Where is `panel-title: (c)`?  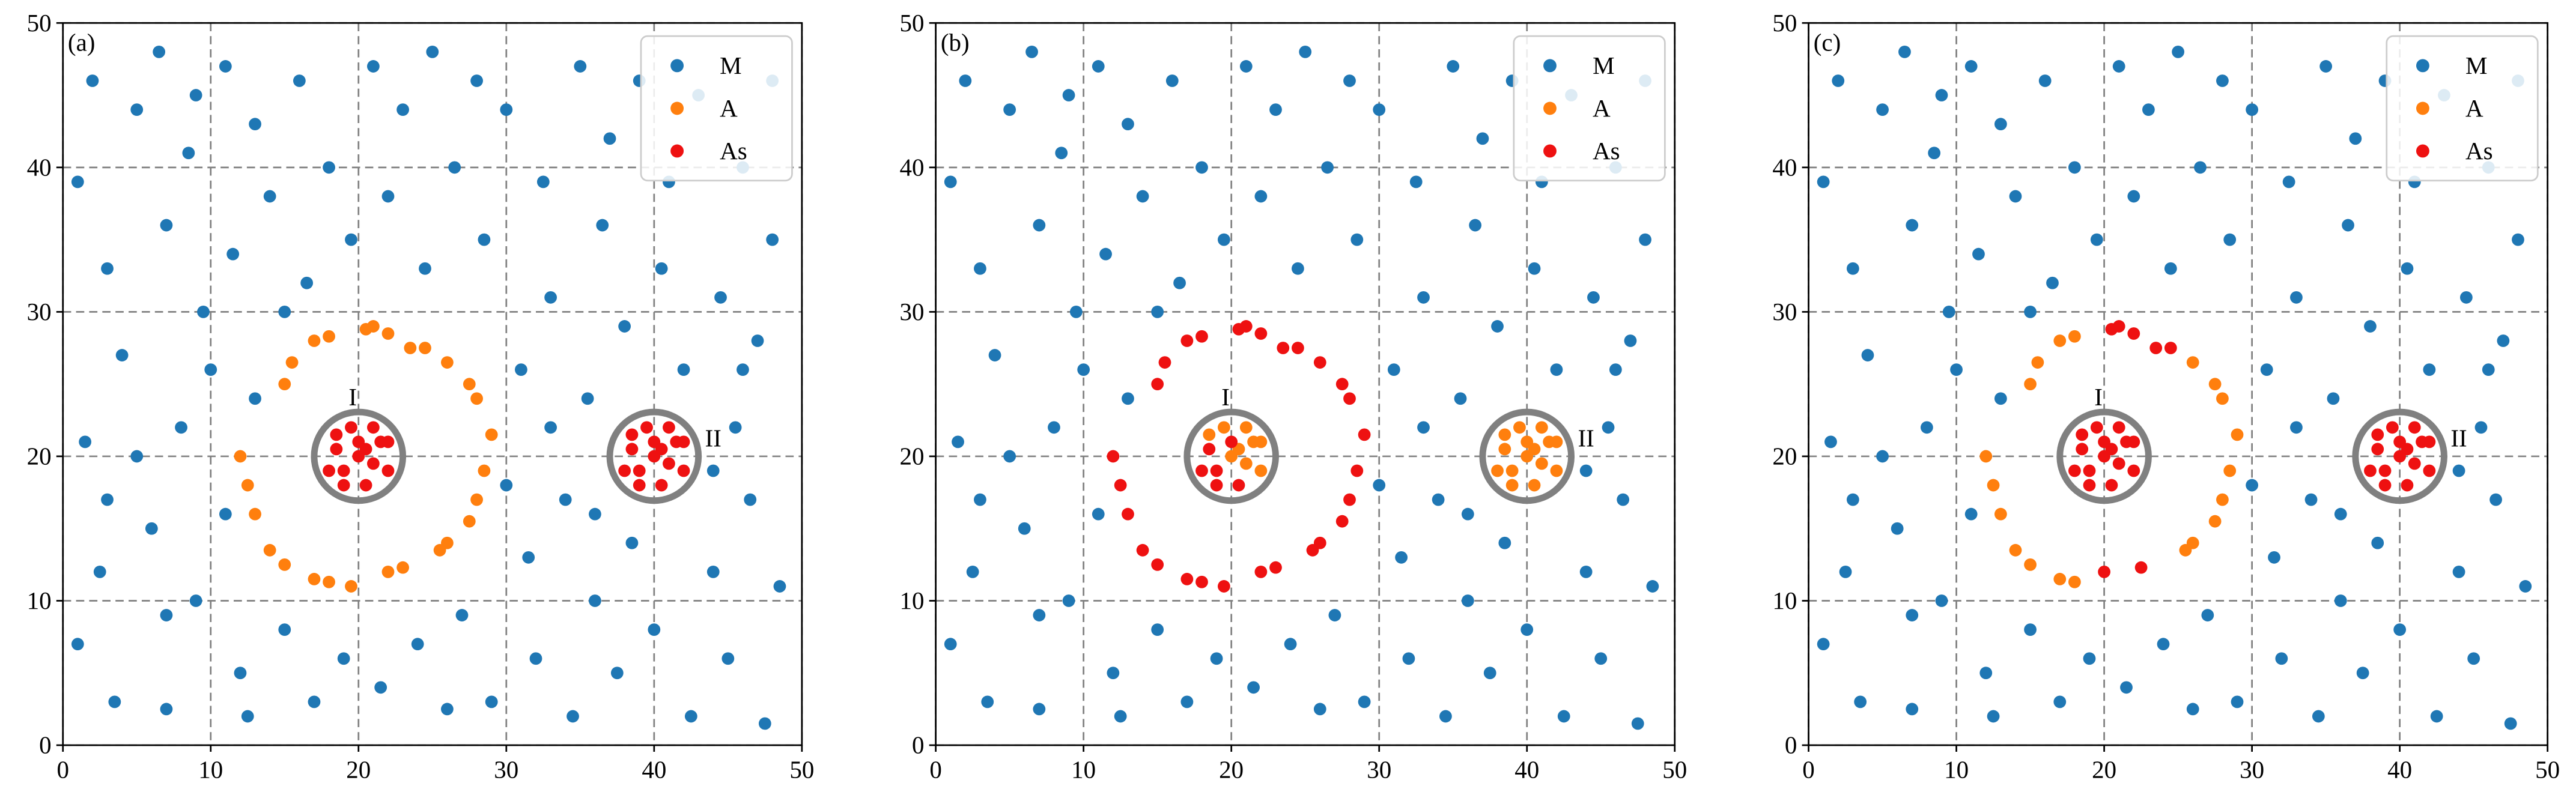
panel-title: (c) is located at coordinates (1828, 42).